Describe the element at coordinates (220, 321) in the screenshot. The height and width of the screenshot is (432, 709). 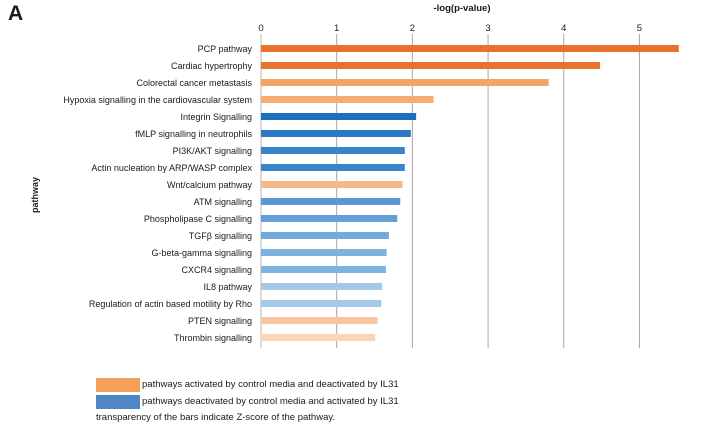
I see `category-label: PTEN signalling` at that location.